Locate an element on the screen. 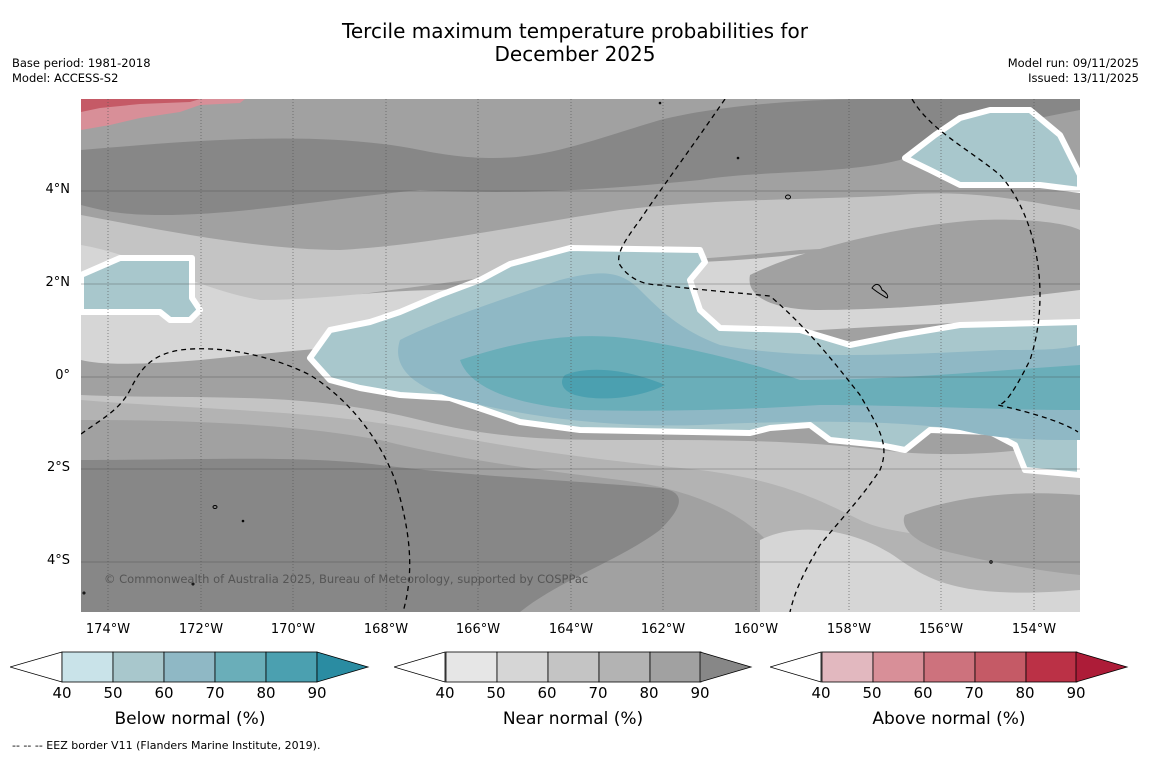  near-80-patch-southeast is located at coordinates (991, 534).